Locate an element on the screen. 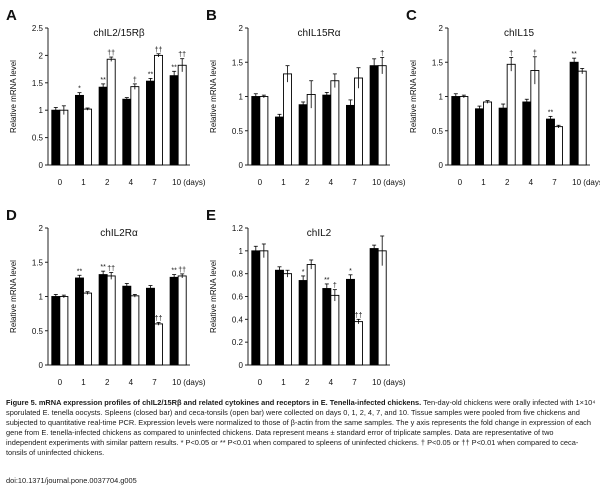 The image size is (600, 491). chart-b-ytick-label: 0.5 is located at coordinates (238, 131).